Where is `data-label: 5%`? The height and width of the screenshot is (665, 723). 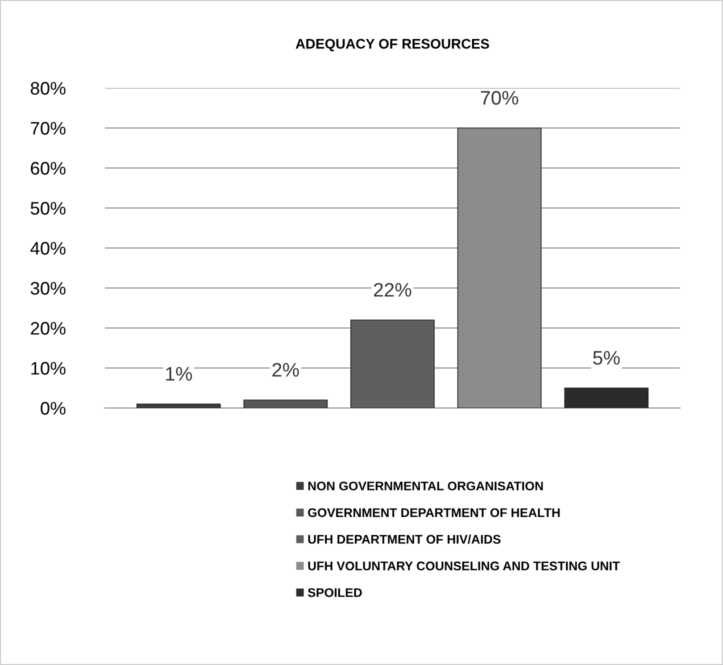
data-label: 5% is located at coordinates (606, 358).